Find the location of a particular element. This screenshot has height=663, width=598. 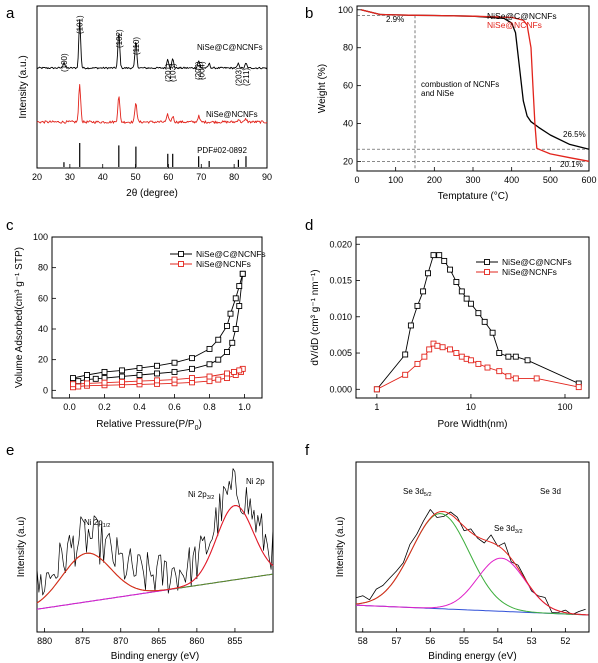

panel-letter-c: c is located at coordinates (10, 225).